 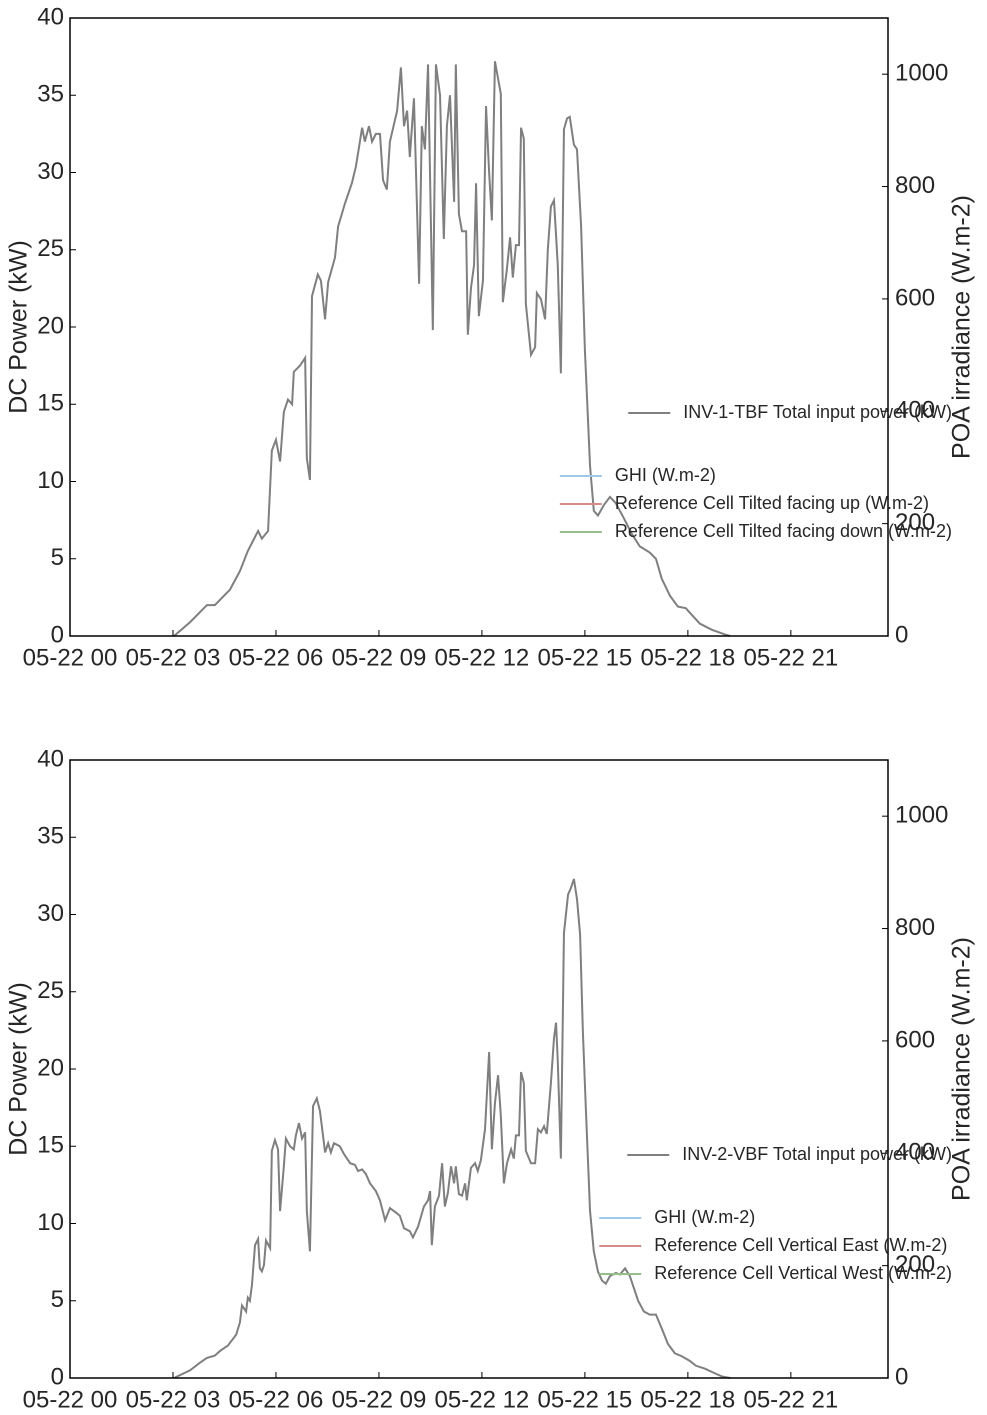 I want to click on legend: INV-1-TBF Total input power (kW), so click(x=790, y=412).